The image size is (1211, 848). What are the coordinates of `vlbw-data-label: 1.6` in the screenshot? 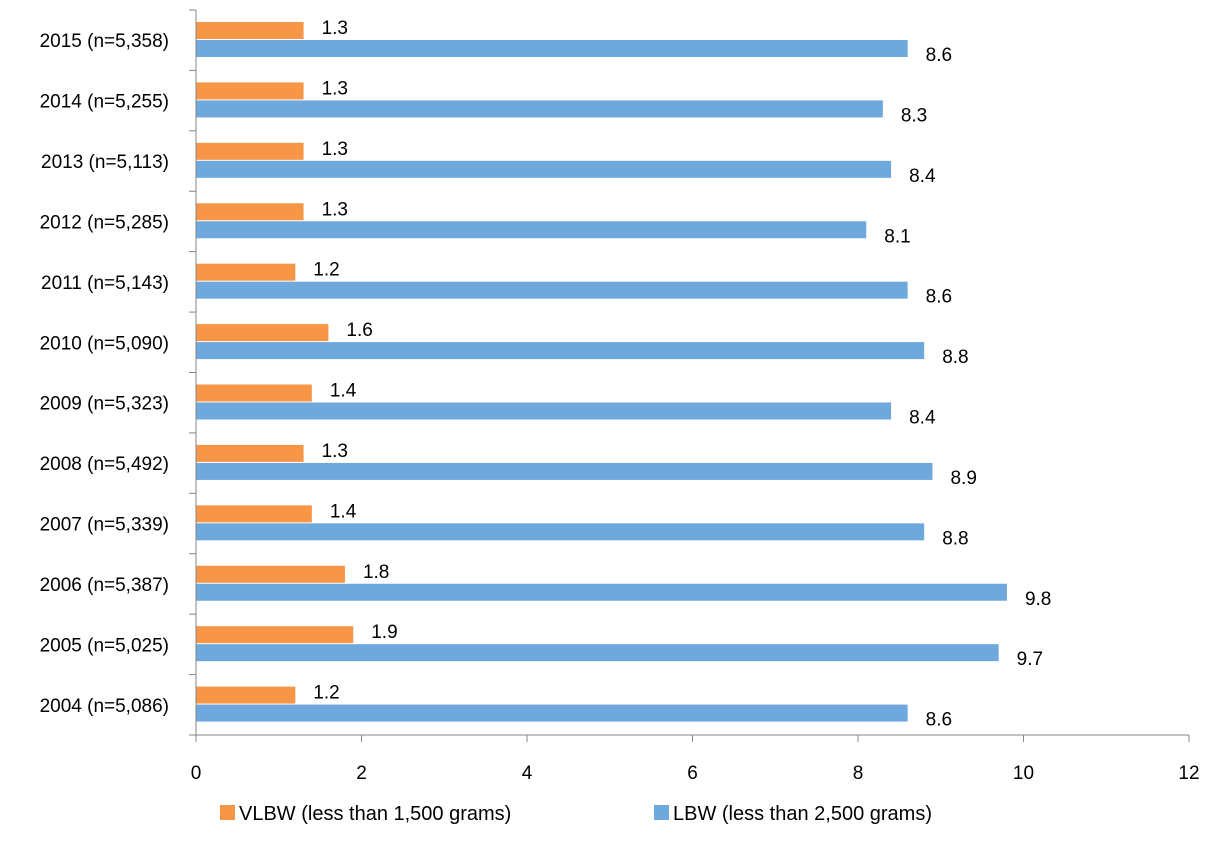 It's located at (359, 330).